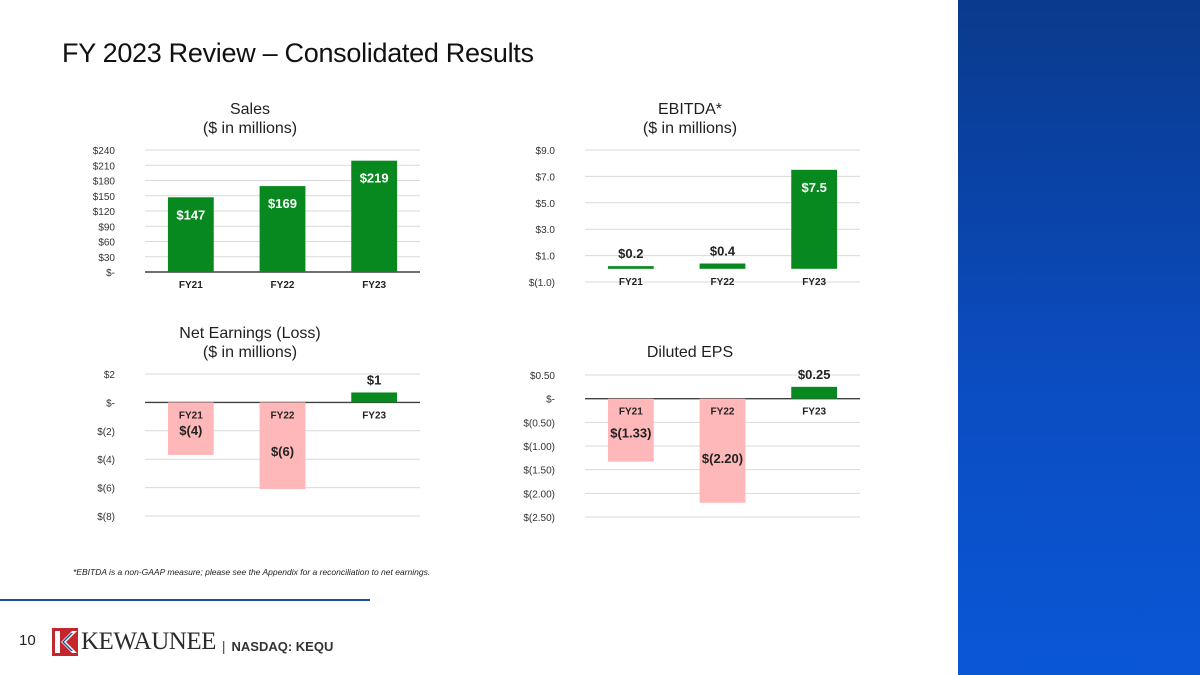  What do you see at coordinates (185, 600) in the screenshot?
I see `footer-rule` at bounding box center [185, 600].